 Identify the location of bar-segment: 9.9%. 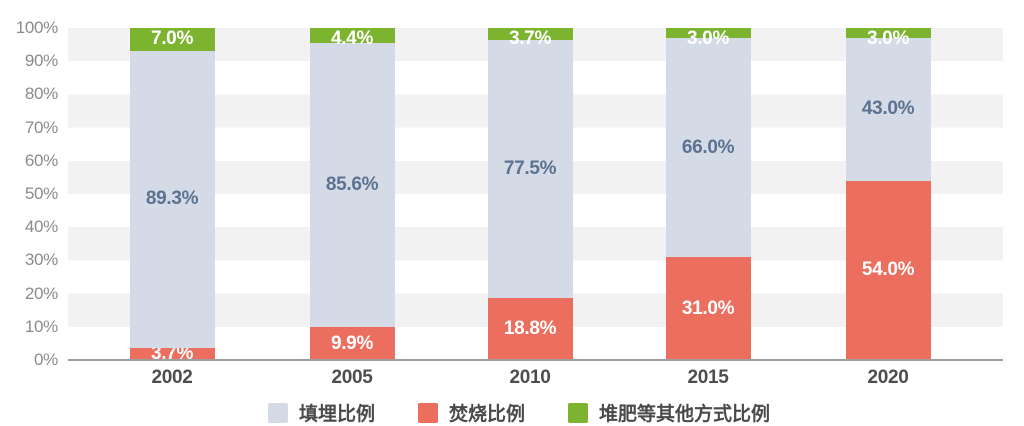
(352, 343).